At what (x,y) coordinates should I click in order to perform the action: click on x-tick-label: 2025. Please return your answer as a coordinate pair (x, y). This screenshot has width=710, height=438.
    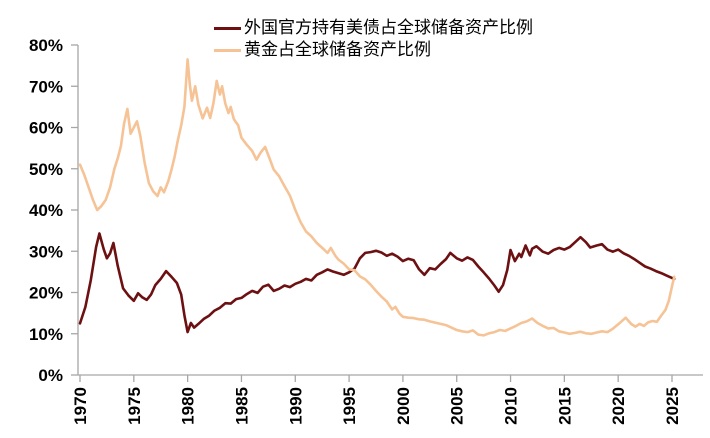
    Looking at the image, I should click on (672, 406).